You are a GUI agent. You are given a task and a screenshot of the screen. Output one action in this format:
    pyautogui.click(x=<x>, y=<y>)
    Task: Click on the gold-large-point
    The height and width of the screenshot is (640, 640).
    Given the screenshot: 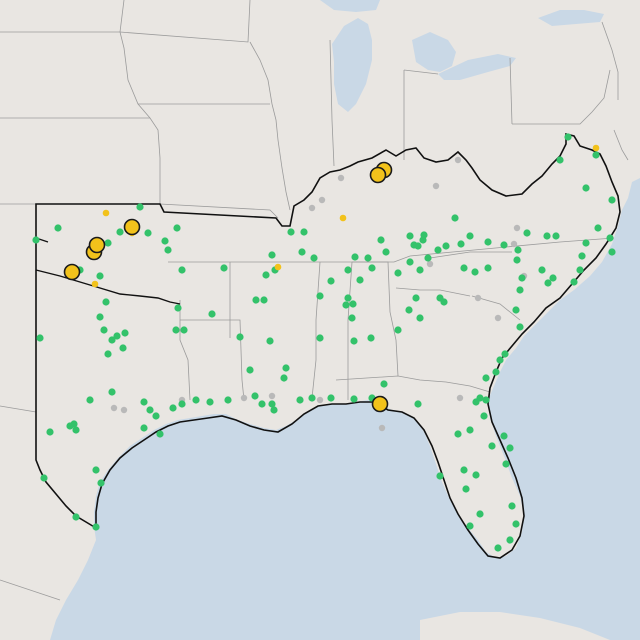 What is the action you would take?
    pyautogui.click(x=380, y=404)
    